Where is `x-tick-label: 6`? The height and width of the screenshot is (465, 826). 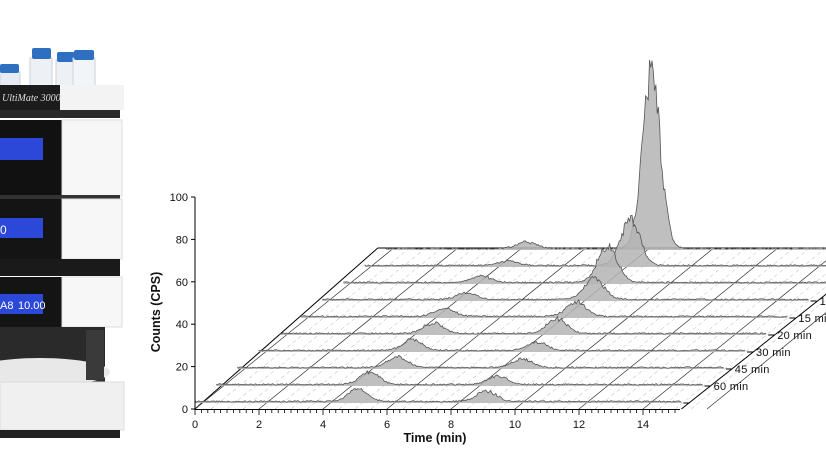
x-tick-label: 6 is located at coordinates (387, 425).